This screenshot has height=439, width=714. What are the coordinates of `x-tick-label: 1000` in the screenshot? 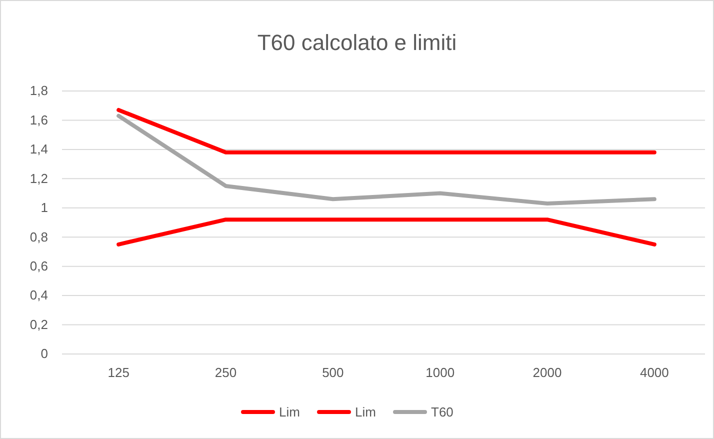 It's located at (440, 372).